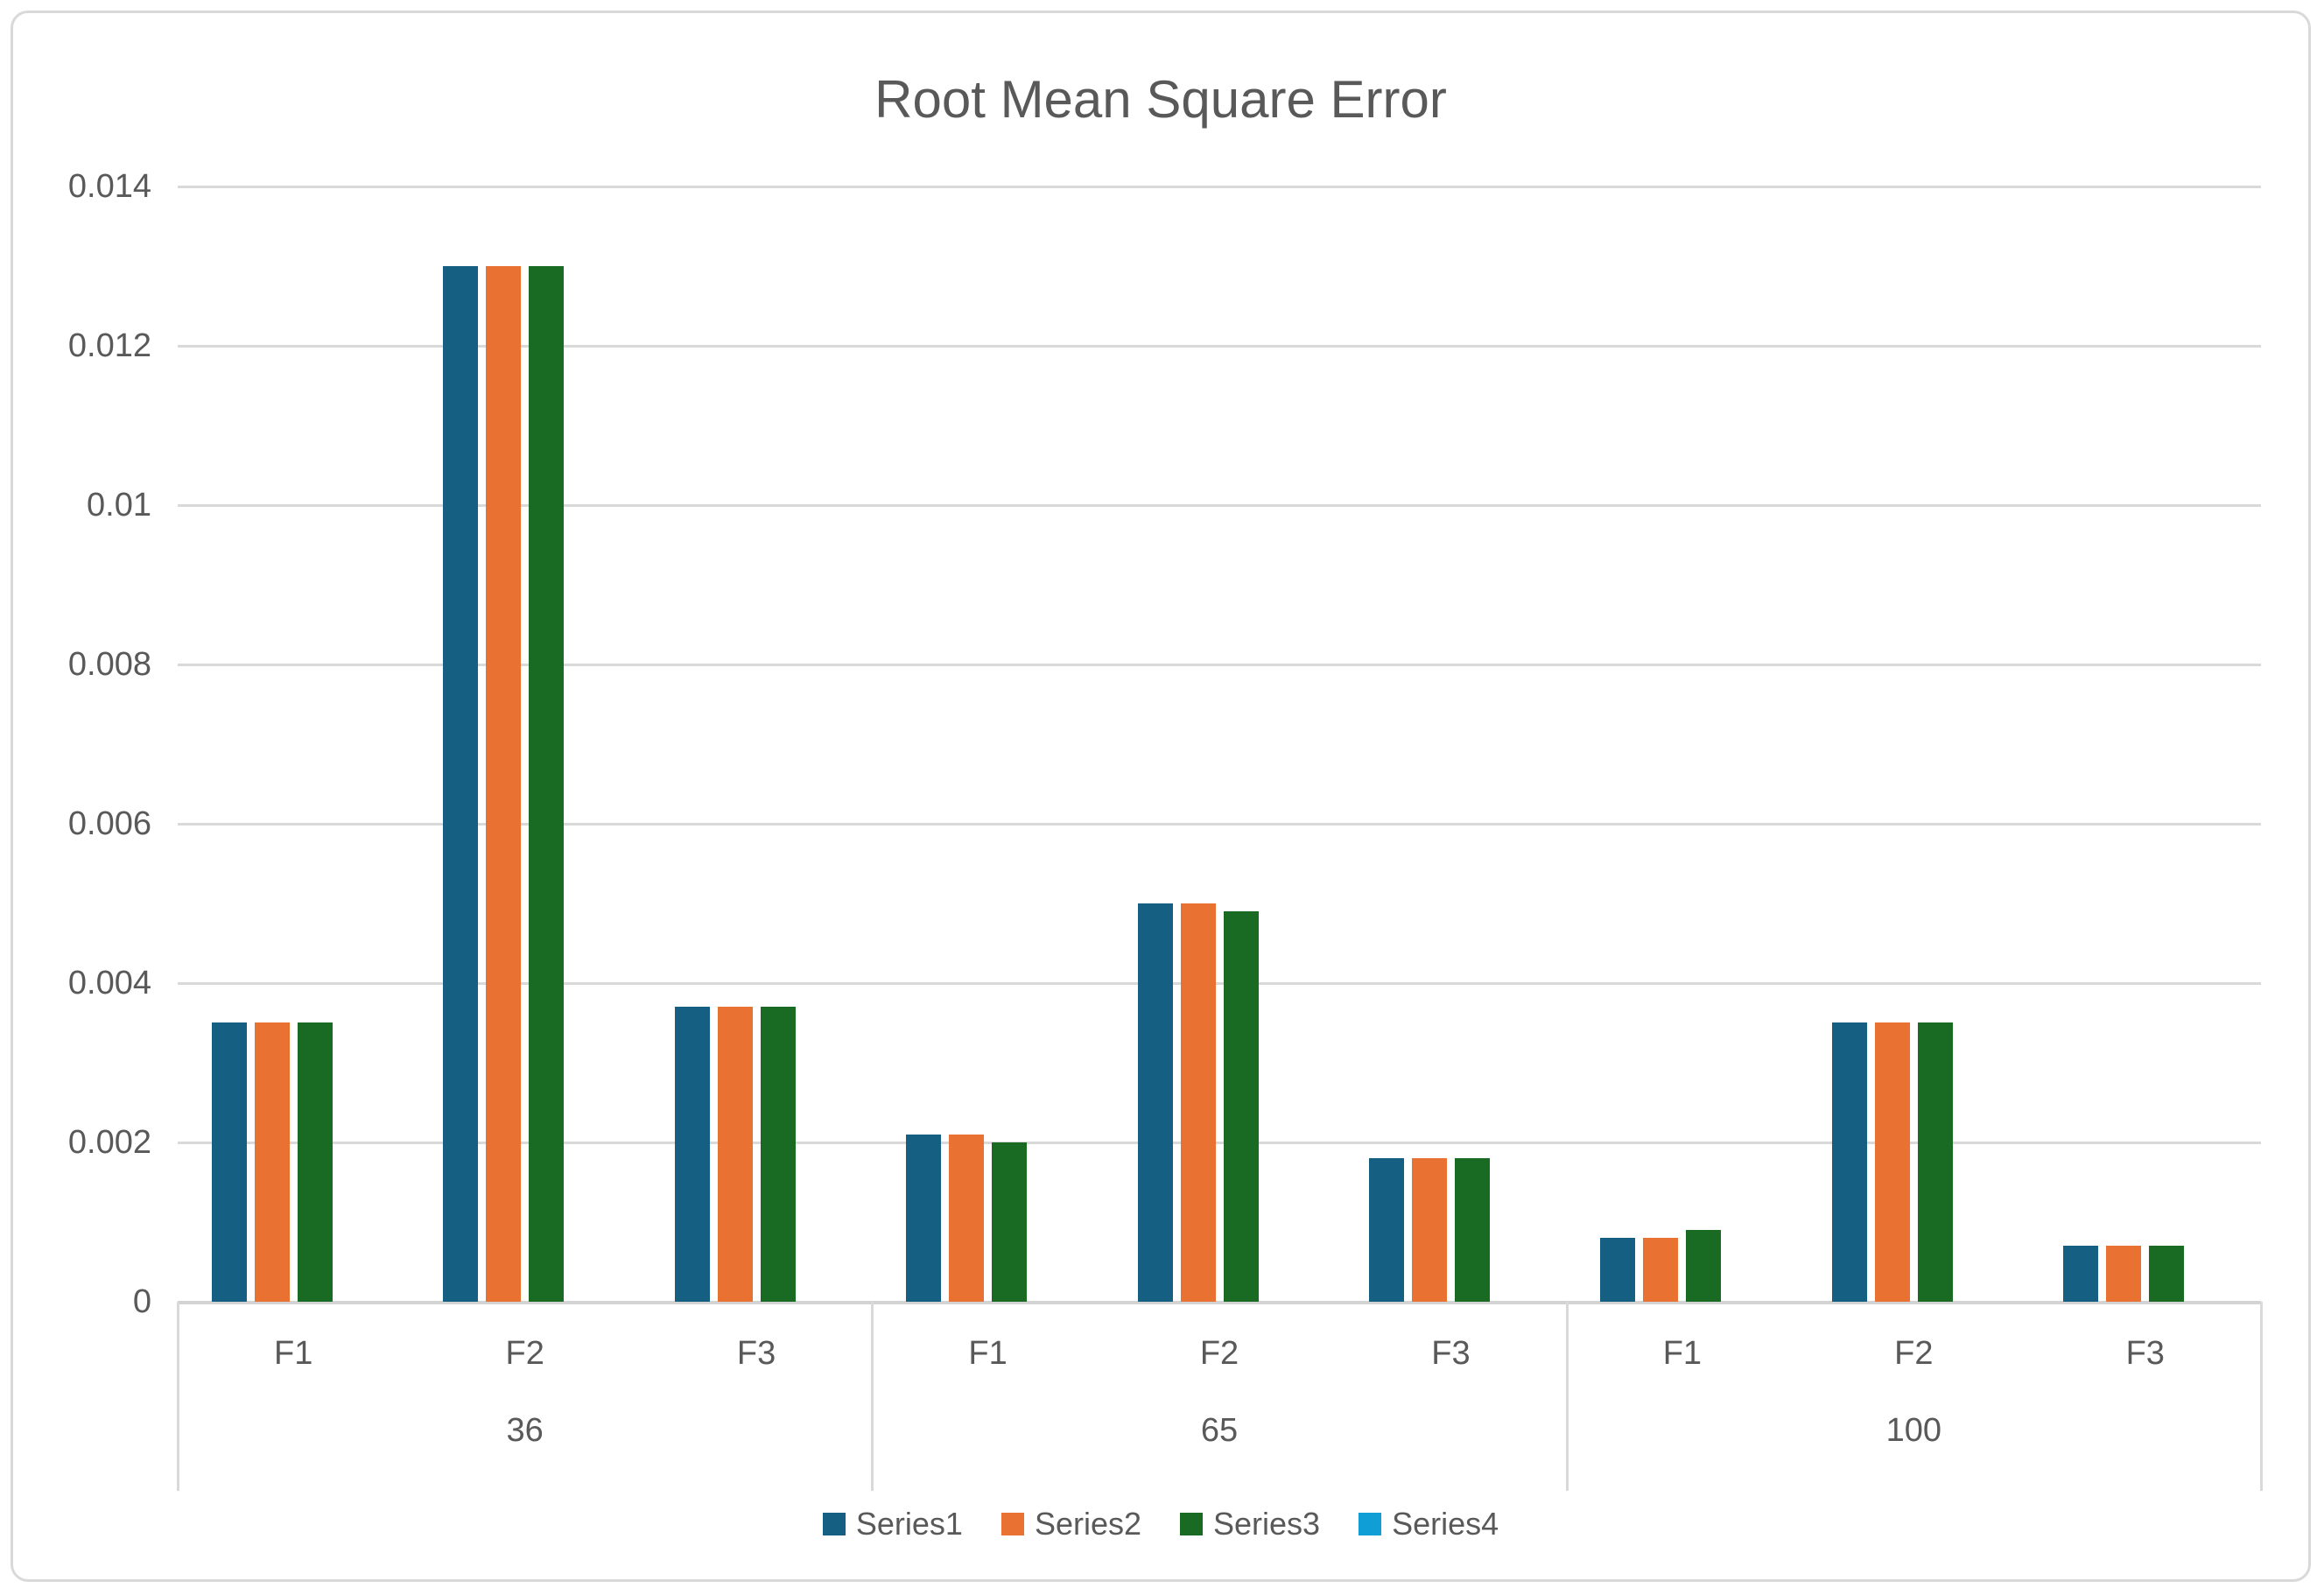  Describe the element at coordinates (2124, 1274) in the screenshot. I see `bar-series2-100-f3` at that location.